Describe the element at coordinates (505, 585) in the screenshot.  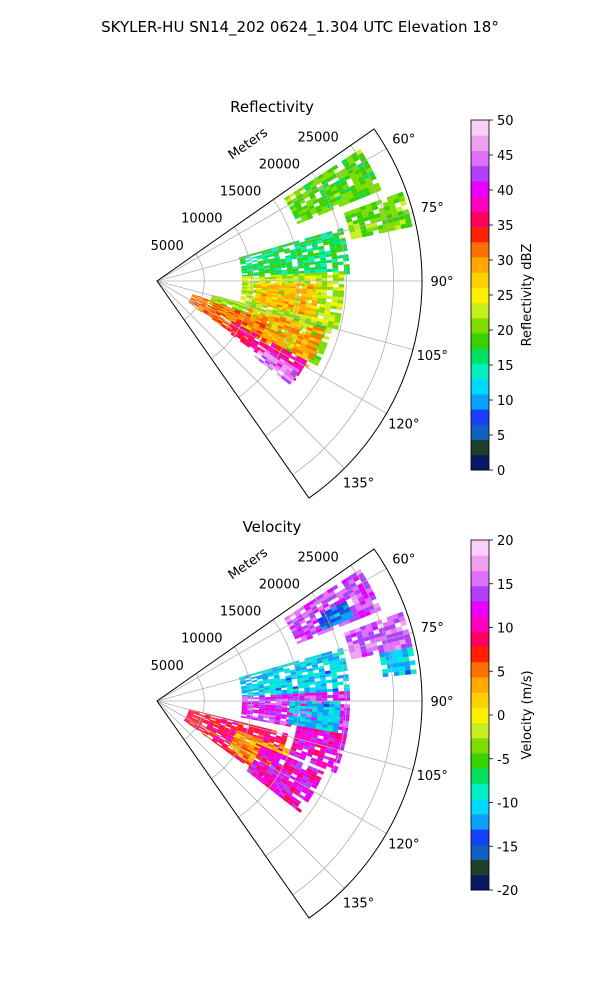
I see `colorbar-tick-label: 15` at that location.